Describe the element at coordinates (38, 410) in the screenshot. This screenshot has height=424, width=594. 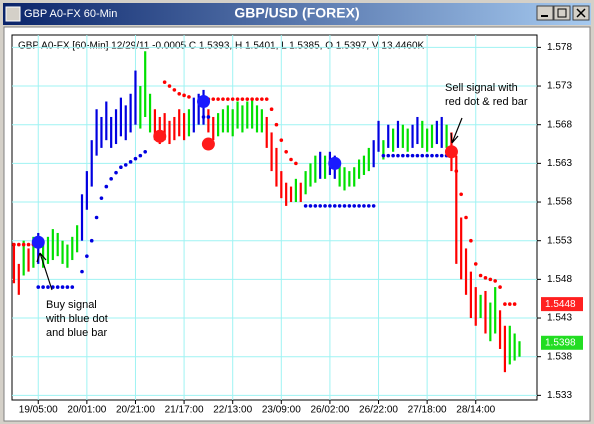
I see `x-tick-label: 19/05:00` at that location.